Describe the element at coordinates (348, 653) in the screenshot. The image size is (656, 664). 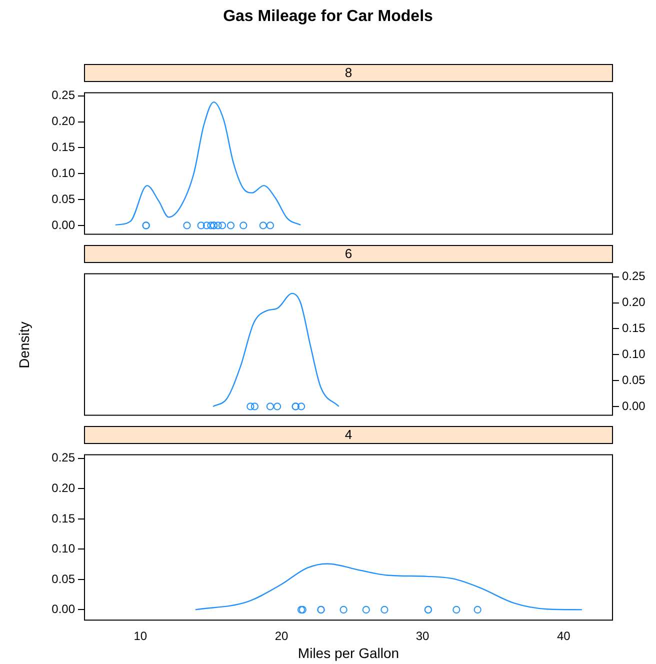
I see `x-axis-title: Miles per Gallon` at that location.